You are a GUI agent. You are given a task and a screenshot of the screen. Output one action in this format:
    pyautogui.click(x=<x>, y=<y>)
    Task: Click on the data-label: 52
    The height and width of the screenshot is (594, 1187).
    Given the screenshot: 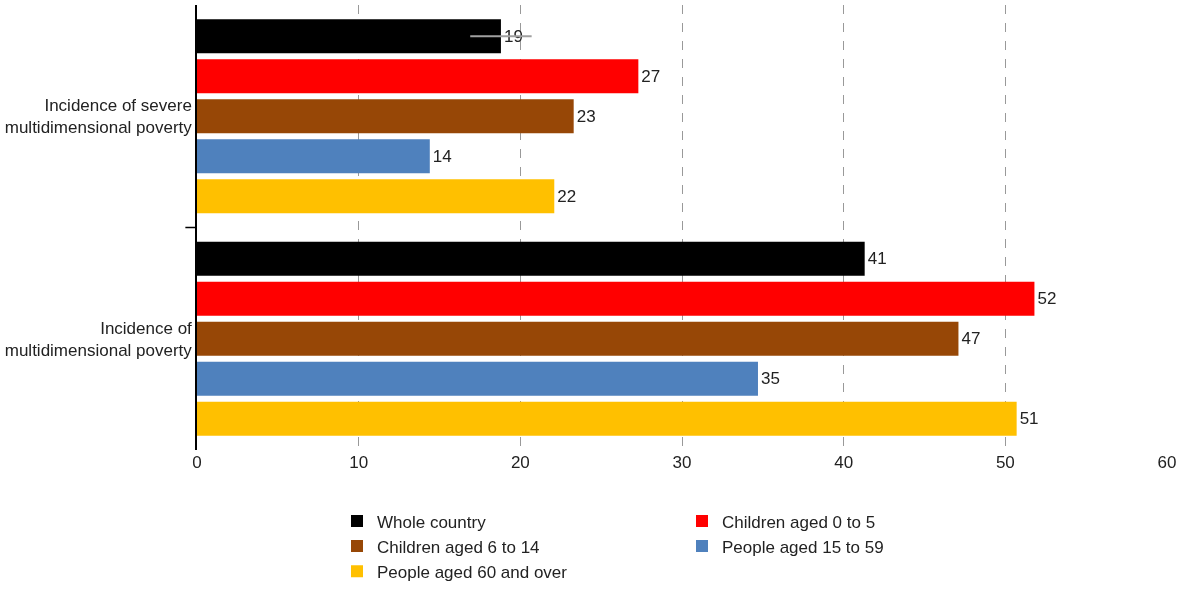 What is the action you would take?
    pyautogui.click(x=1047, y=299)
    